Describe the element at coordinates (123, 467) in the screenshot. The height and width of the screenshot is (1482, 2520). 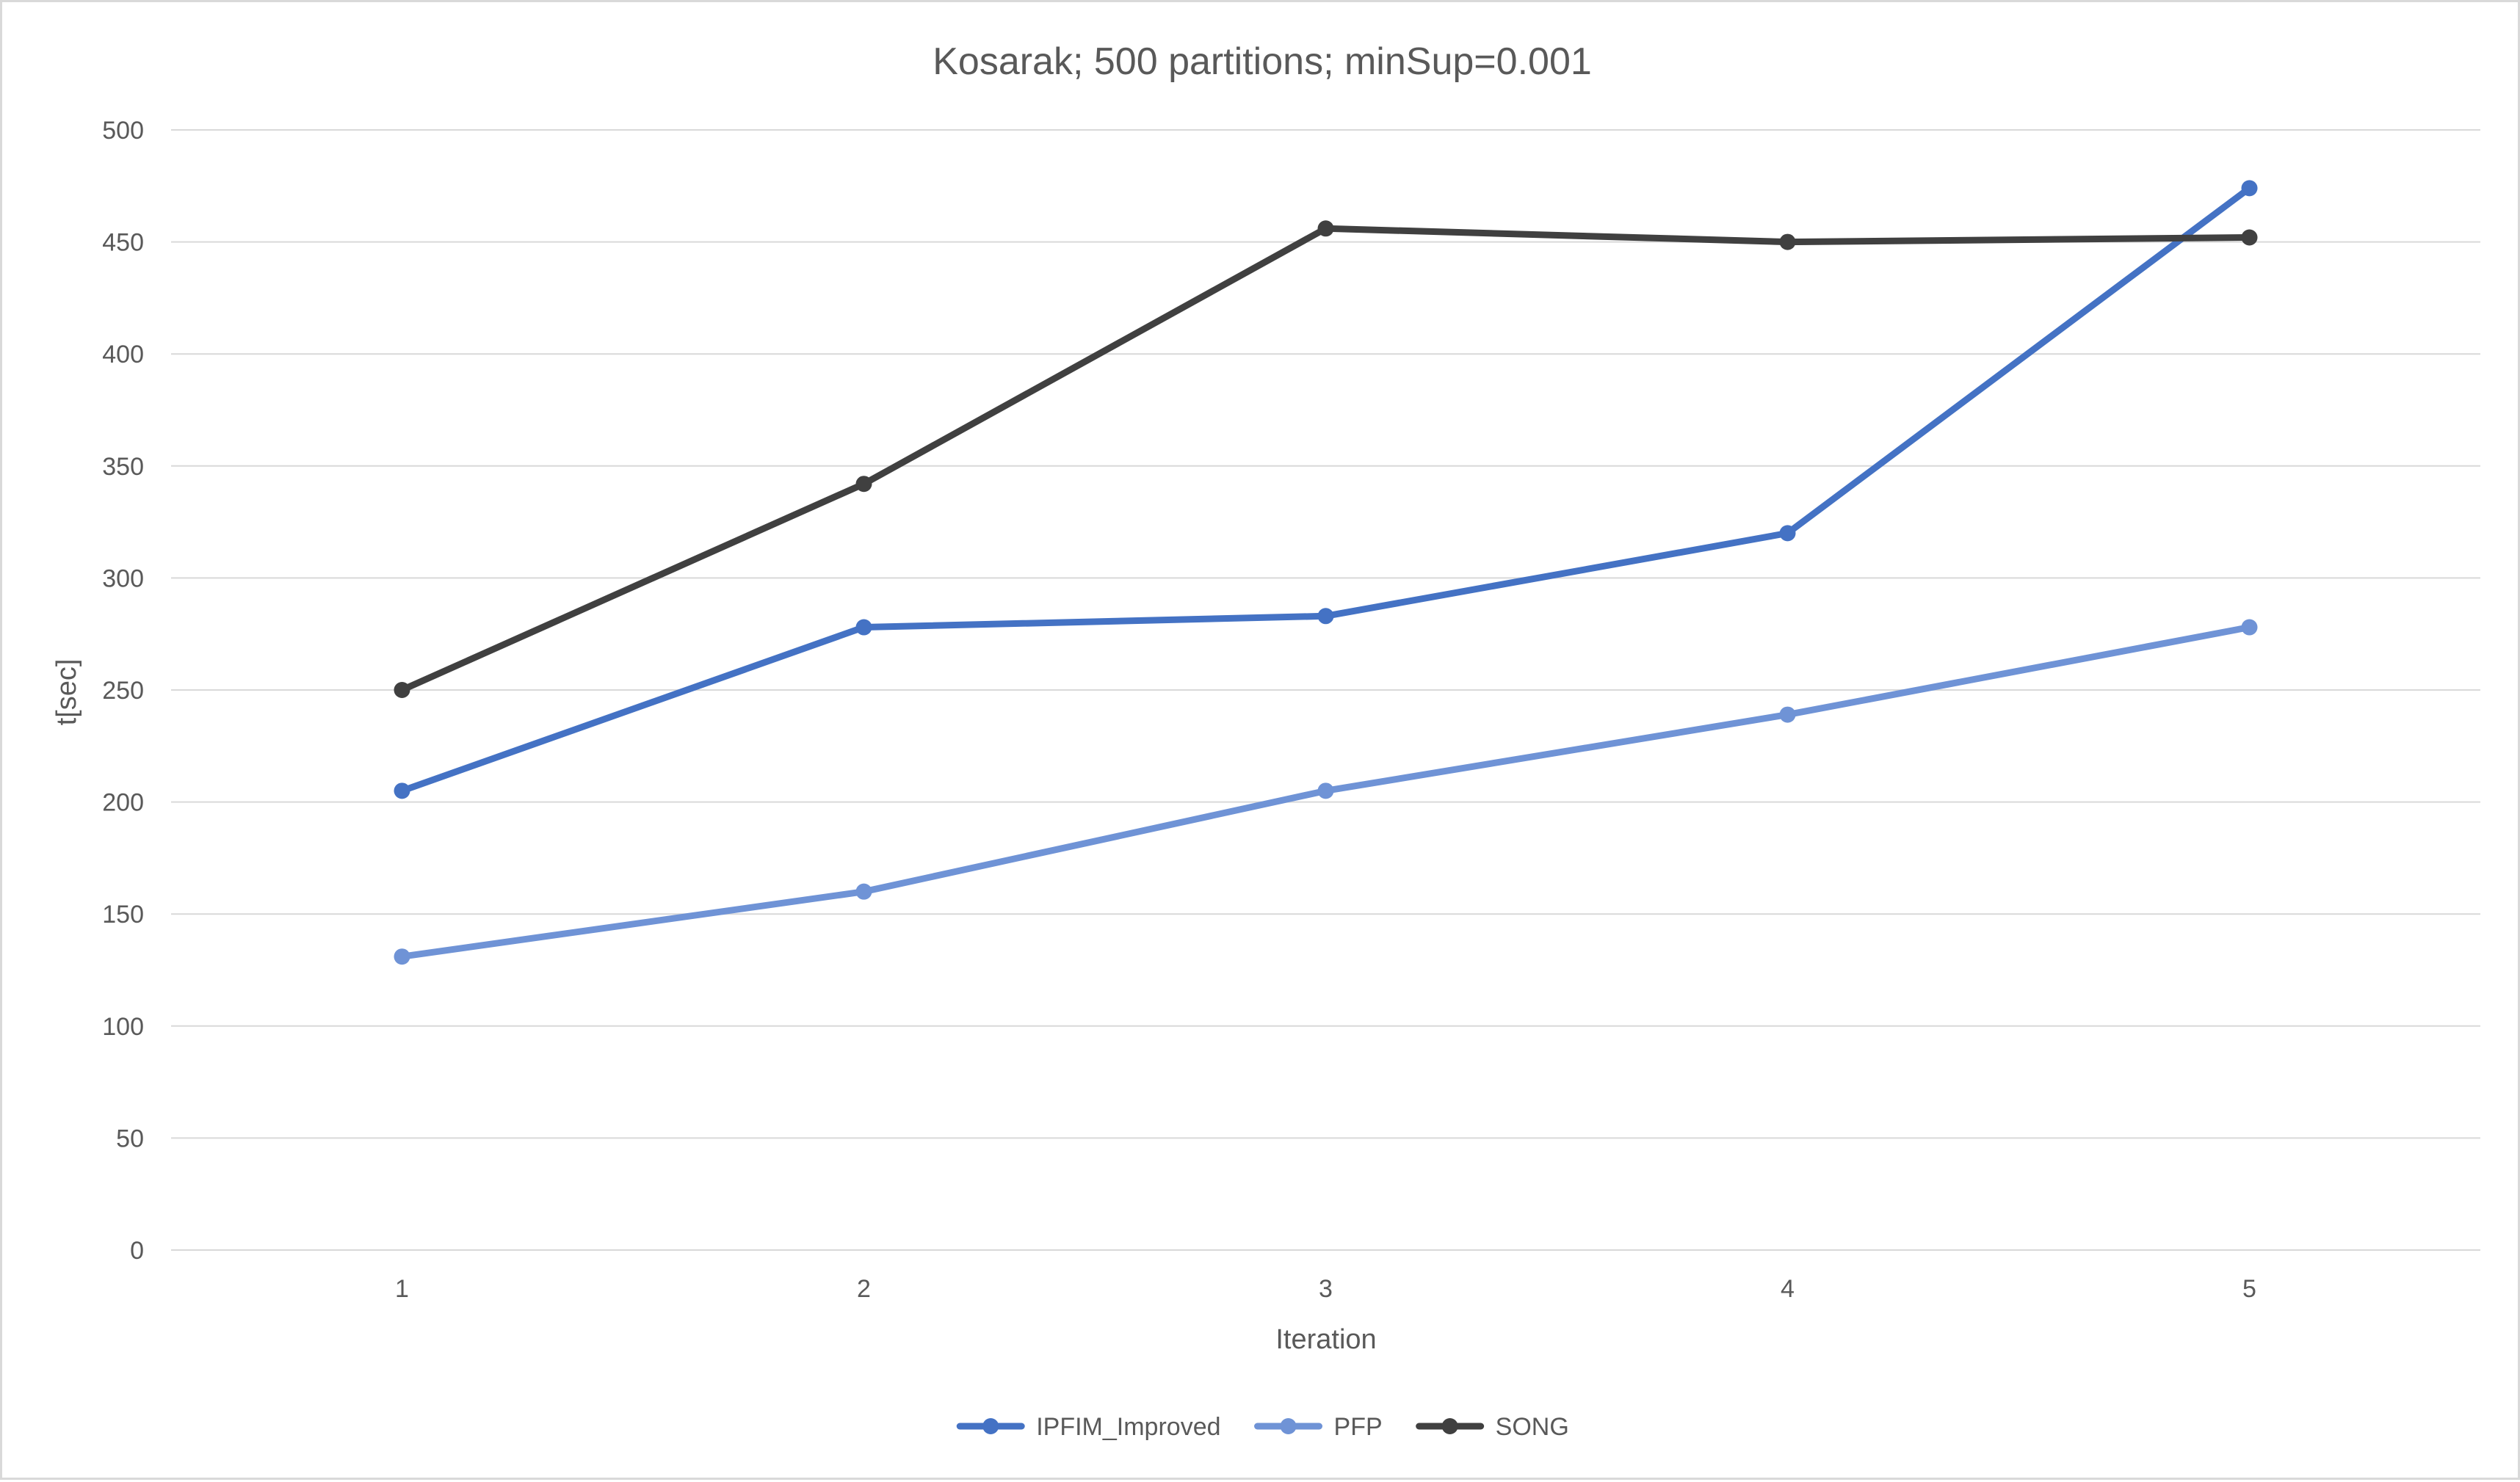
I see `y-tick-label: 350` at that location.